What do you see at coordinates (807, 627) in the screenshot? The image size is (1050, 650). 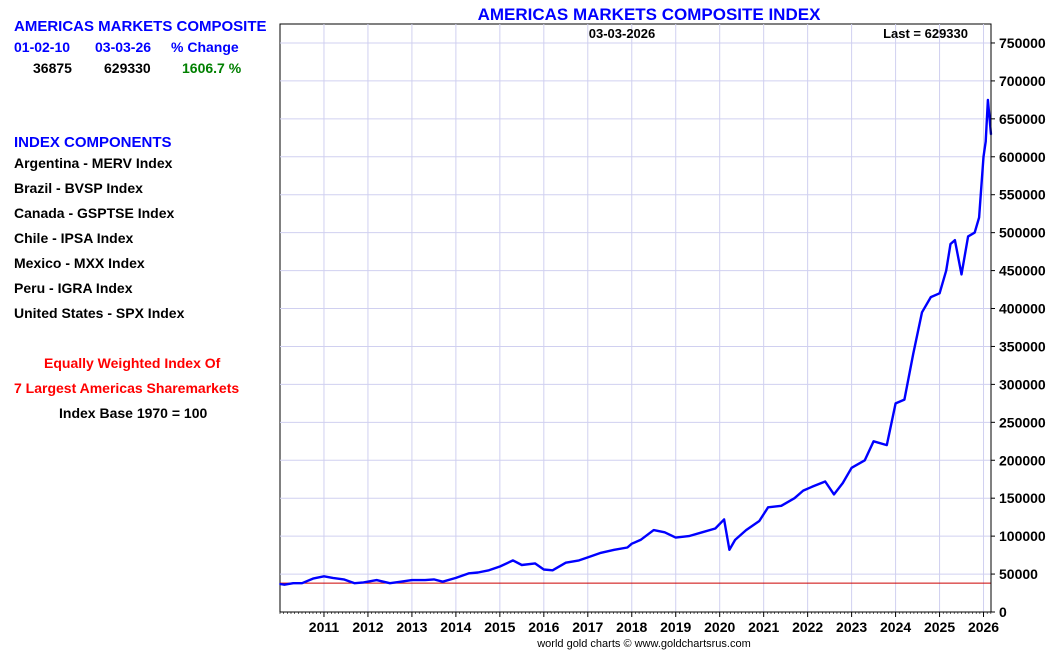 I see `x-tick-label: 2022` at bounding box center [807, 627].